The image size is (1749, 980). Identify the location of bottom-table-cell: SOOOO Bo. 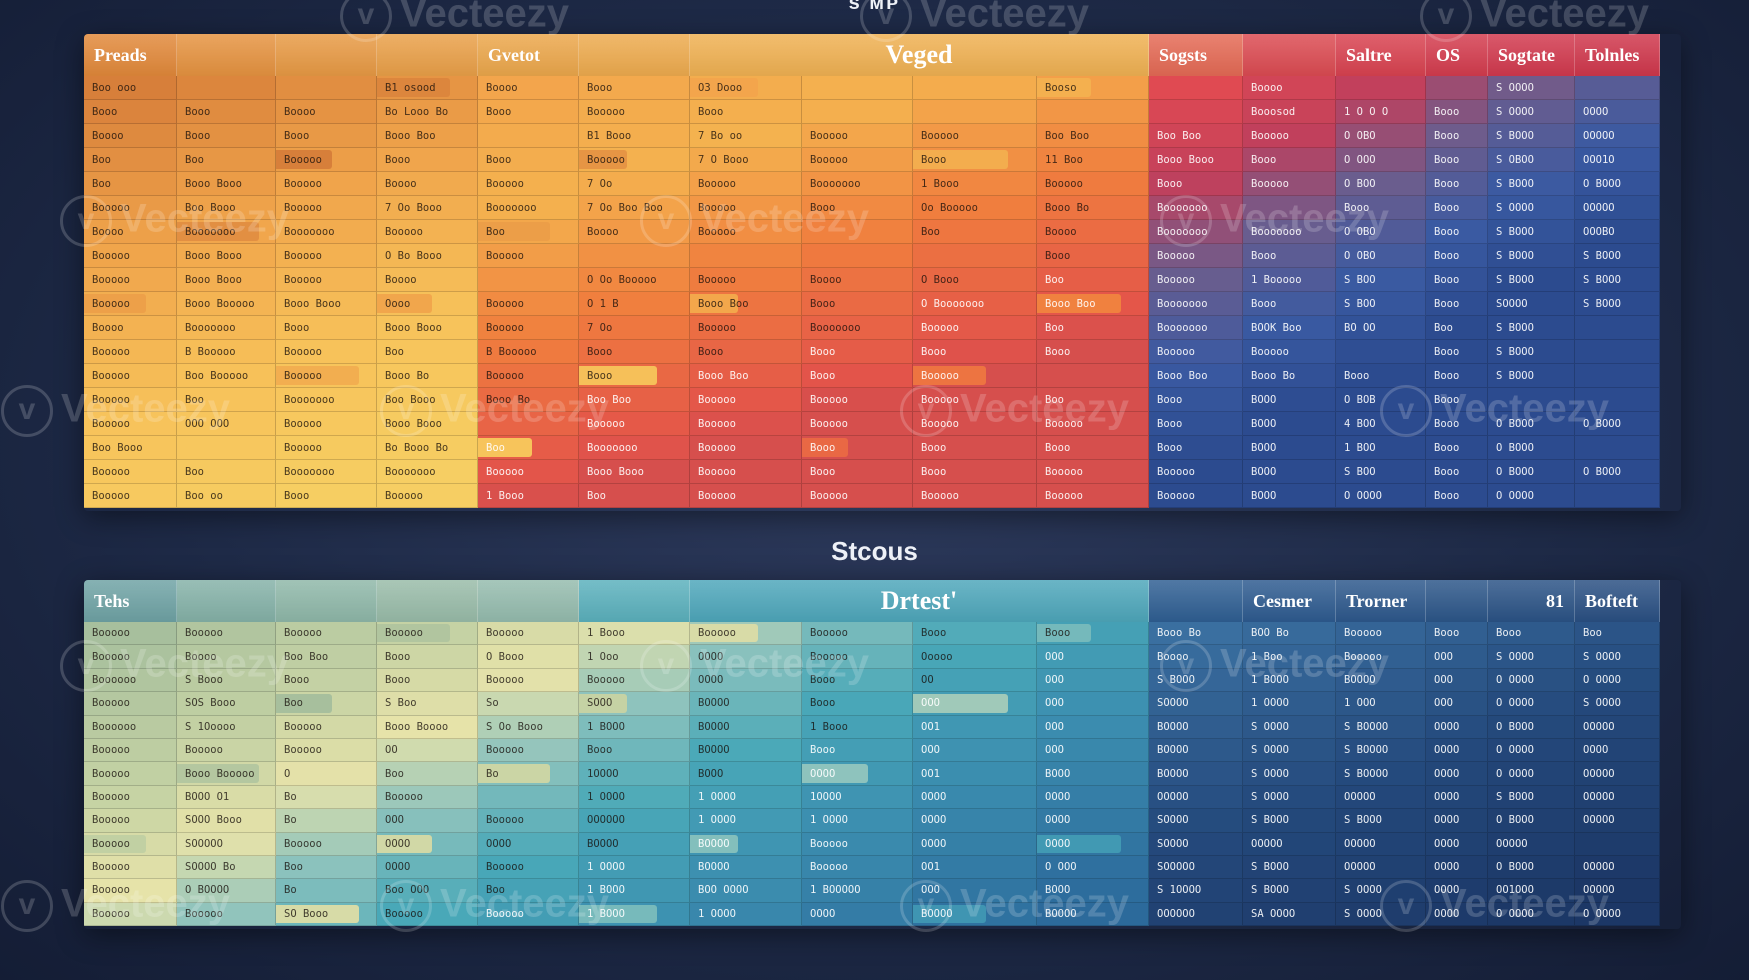
(226, 867).